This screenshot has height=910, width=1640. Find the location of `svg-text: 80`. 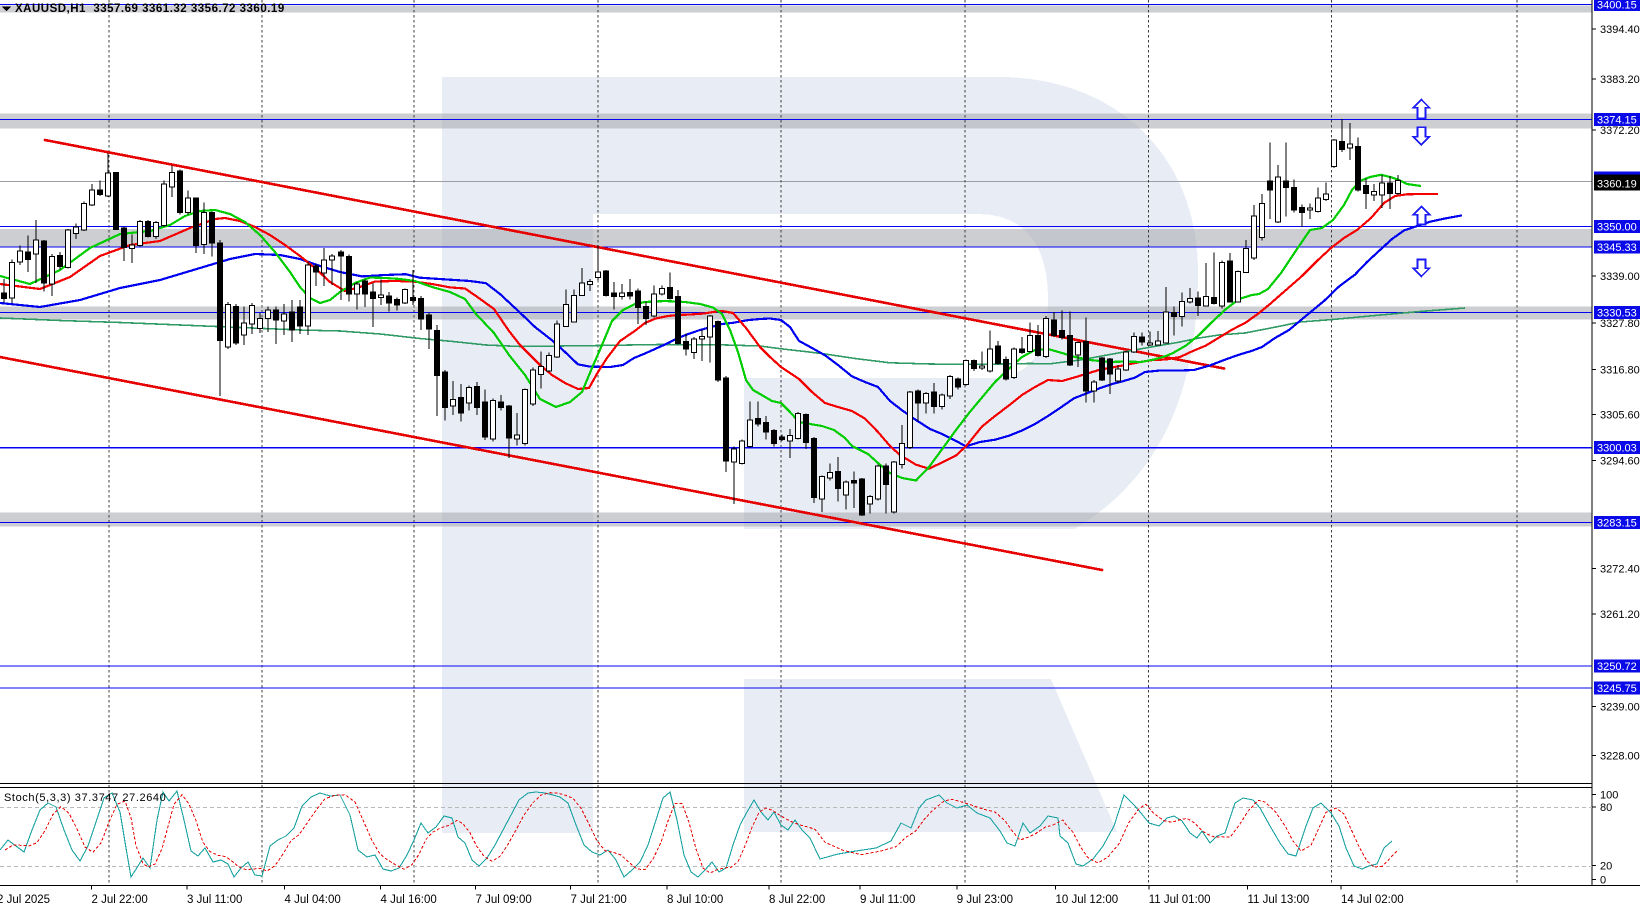

svg-text: 80 is located at coordinates (1606, 808).